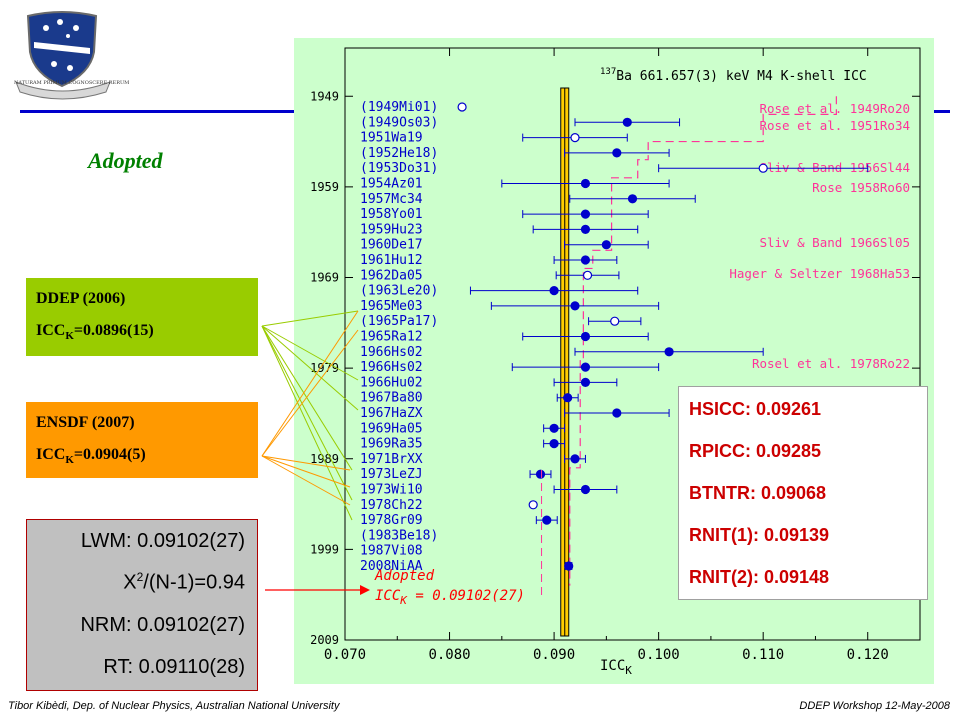 The image size is (960, 720). Describe the element at coordinates (391, 444) in the screenshot. I see `measurement-label: 1969Ra35` at that location.